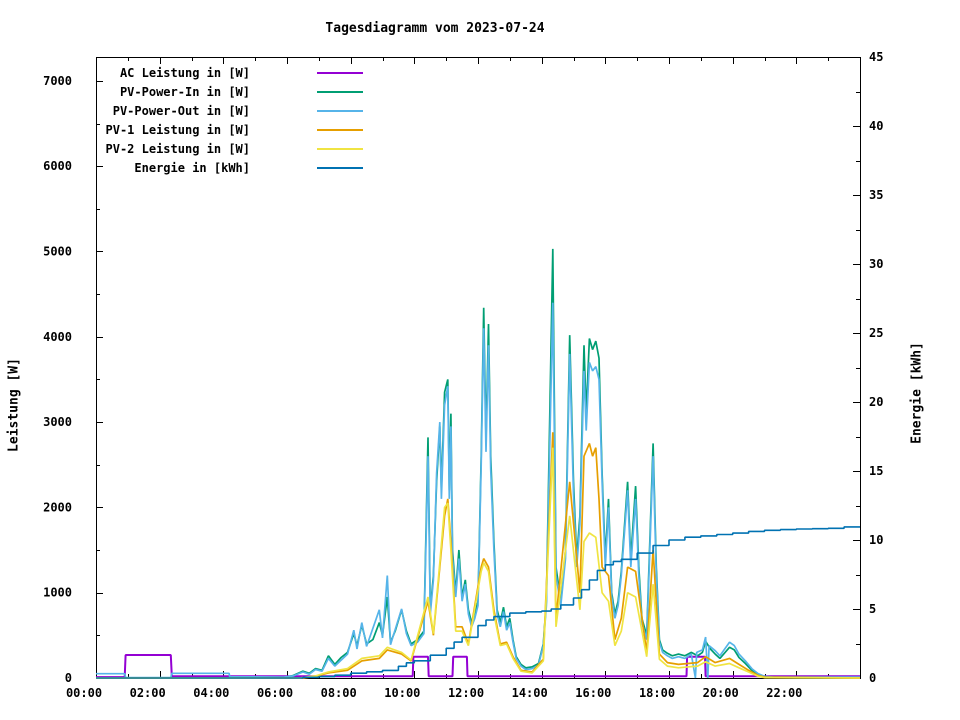  I want to click on right-tick-label: 30, so click(876, 264).